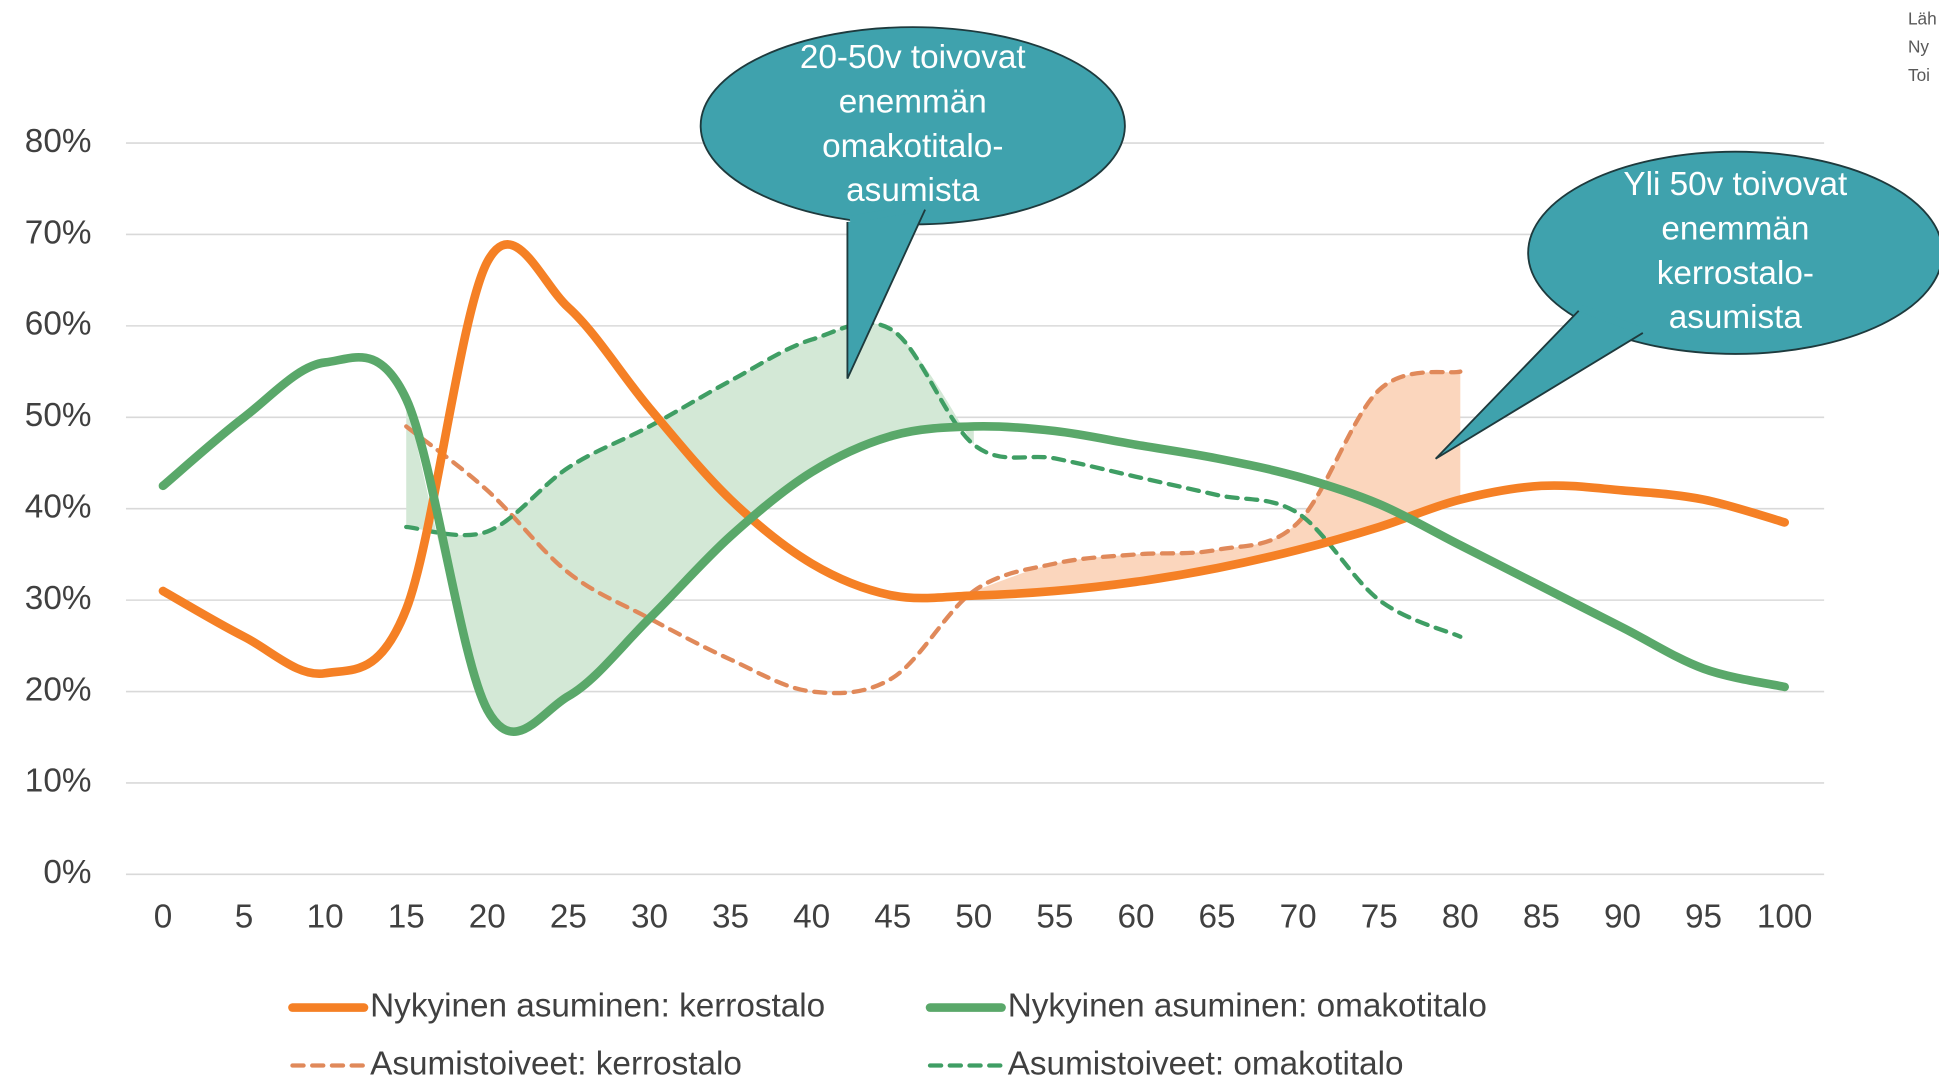 Image resolution: width=1939 pixels, height=1084 pixels. Describe the element at coordinates (1217, 917) in the screenshot. I see `x-tick-label: 65` at that location.